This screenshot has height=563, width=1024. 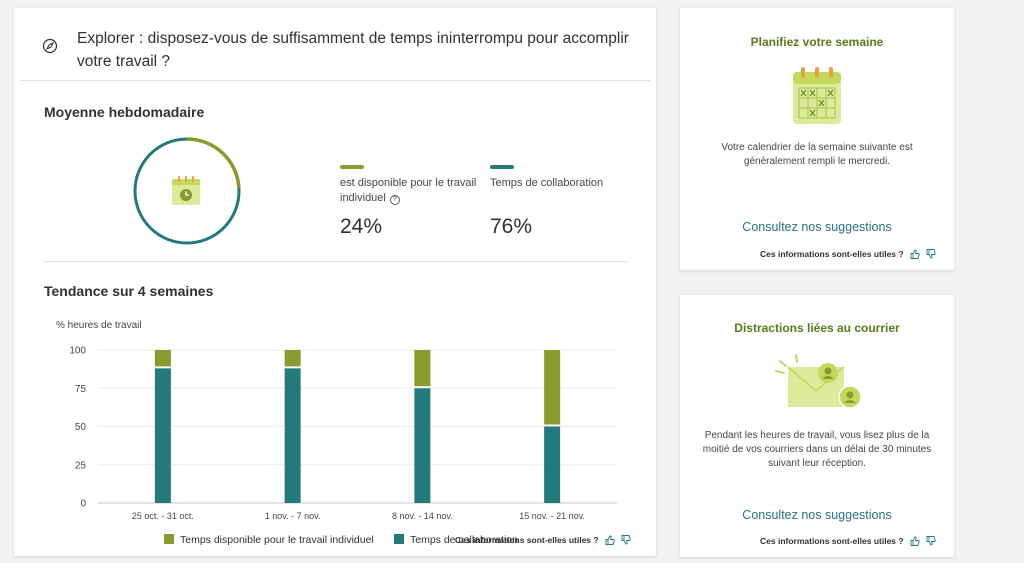 What do you see at coordinates (817, 227) in the screenshot?
I see `plan-suggestions-link: Consultez nos suggestions` at bounding box center [817, 227].